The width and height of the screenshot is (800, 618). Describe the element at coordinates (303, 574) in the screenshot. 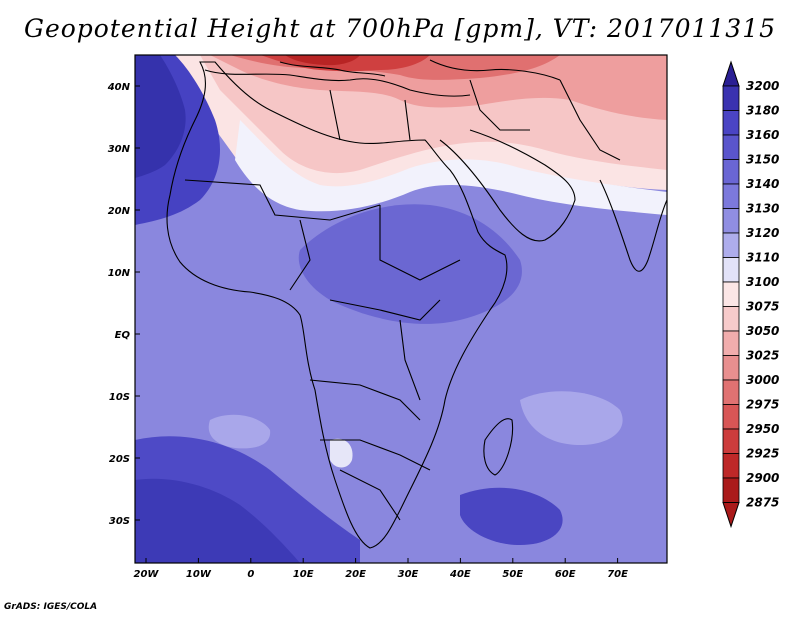

I see `lon-tick-label: 10E` at that location.